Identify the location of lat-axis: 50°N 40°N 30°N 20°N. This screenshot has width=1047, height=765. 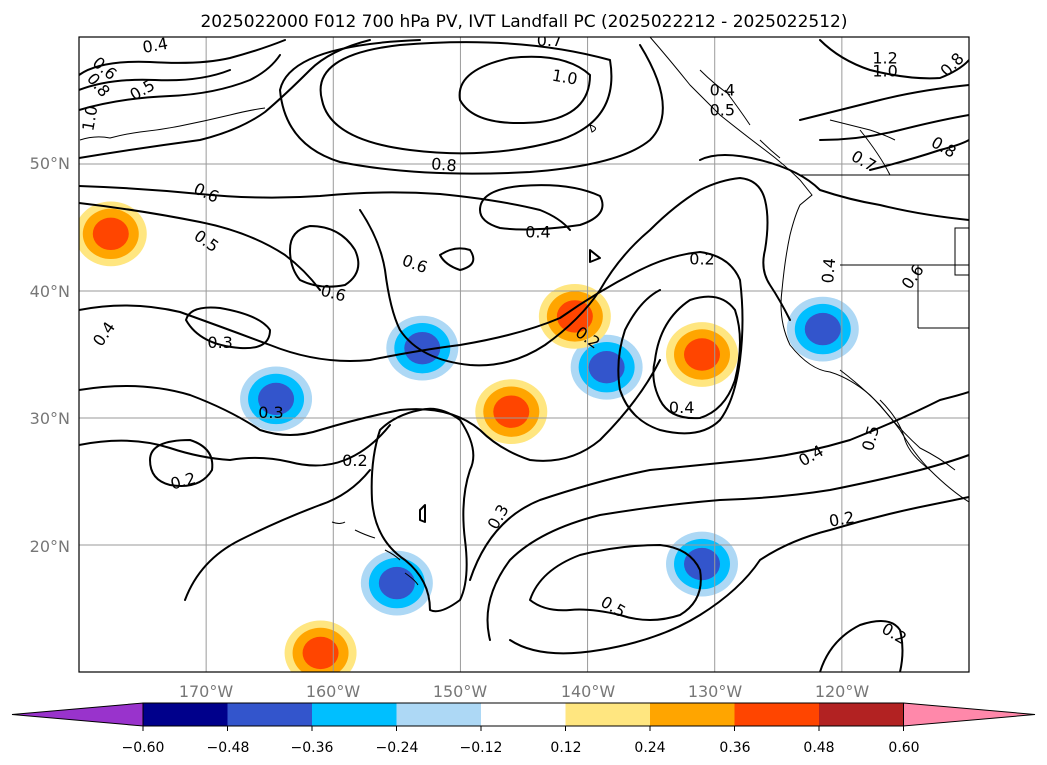
(50, 355).